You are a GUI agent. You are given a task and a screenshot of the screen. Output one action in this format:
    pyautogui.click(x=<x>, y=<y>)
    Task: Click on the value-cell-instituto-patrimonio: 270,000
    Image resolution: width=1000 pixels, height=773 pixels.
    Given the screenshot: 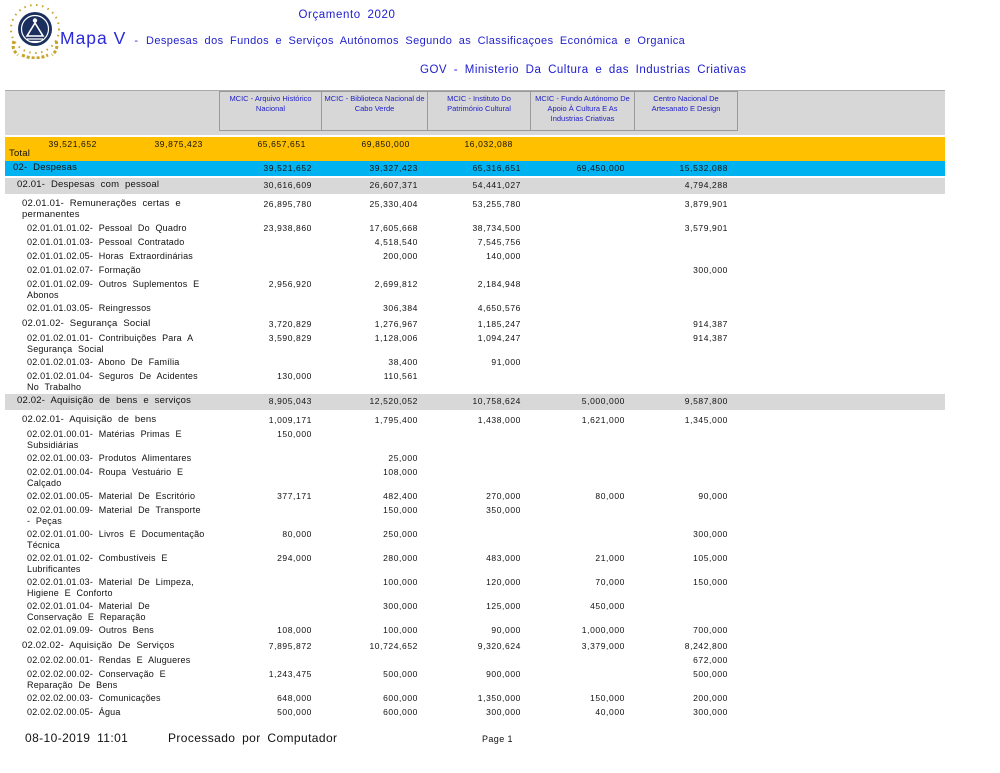 What is the action you would take?
    pyautogui.click(x=503, y=496)
    